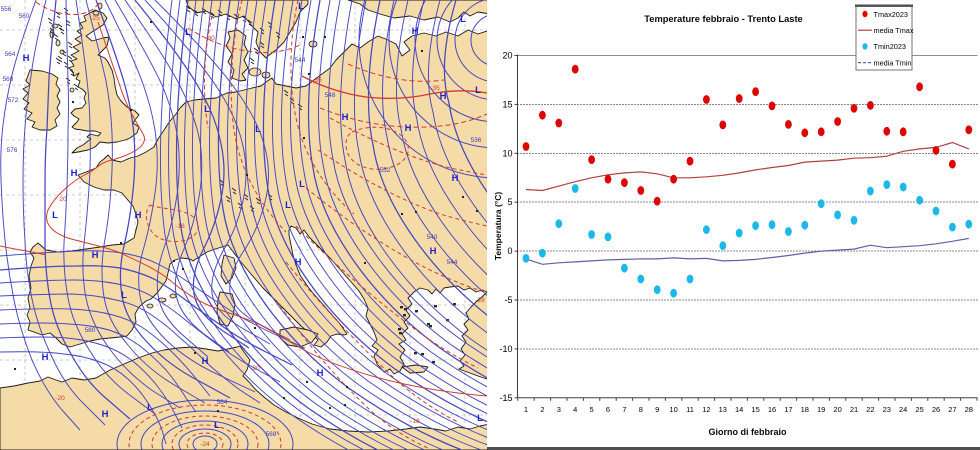 The width and height of the screenshot is (980, 450). What do you see at coordinates (890, 46) in the screenshot?
I see `svg-text: Tmin2023` at bounding box center [890, 46].